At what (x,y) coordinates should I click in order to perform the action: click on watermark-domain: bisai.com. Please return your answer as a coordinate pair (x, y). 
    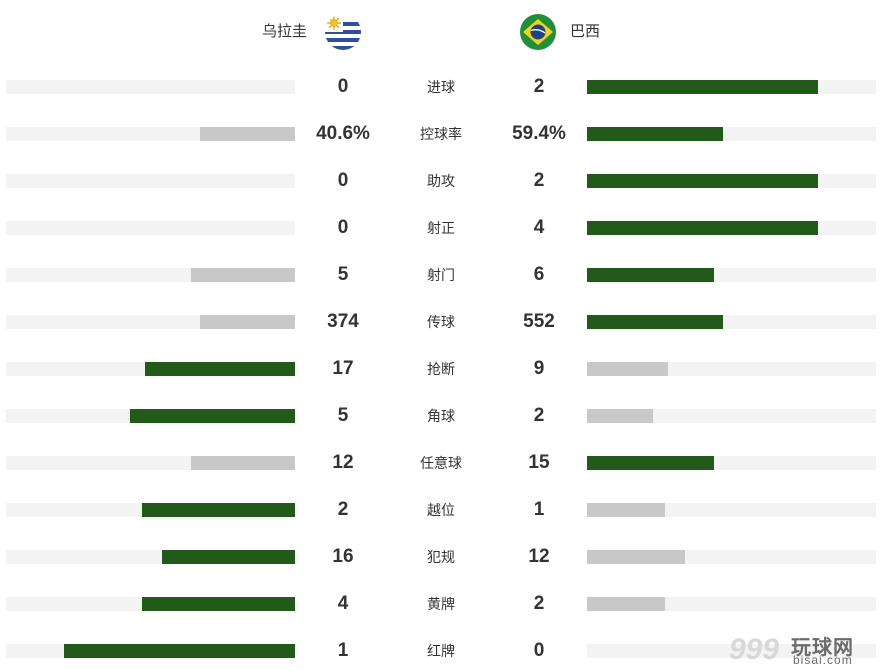
    Looking at the image, I should click on (823, 660).